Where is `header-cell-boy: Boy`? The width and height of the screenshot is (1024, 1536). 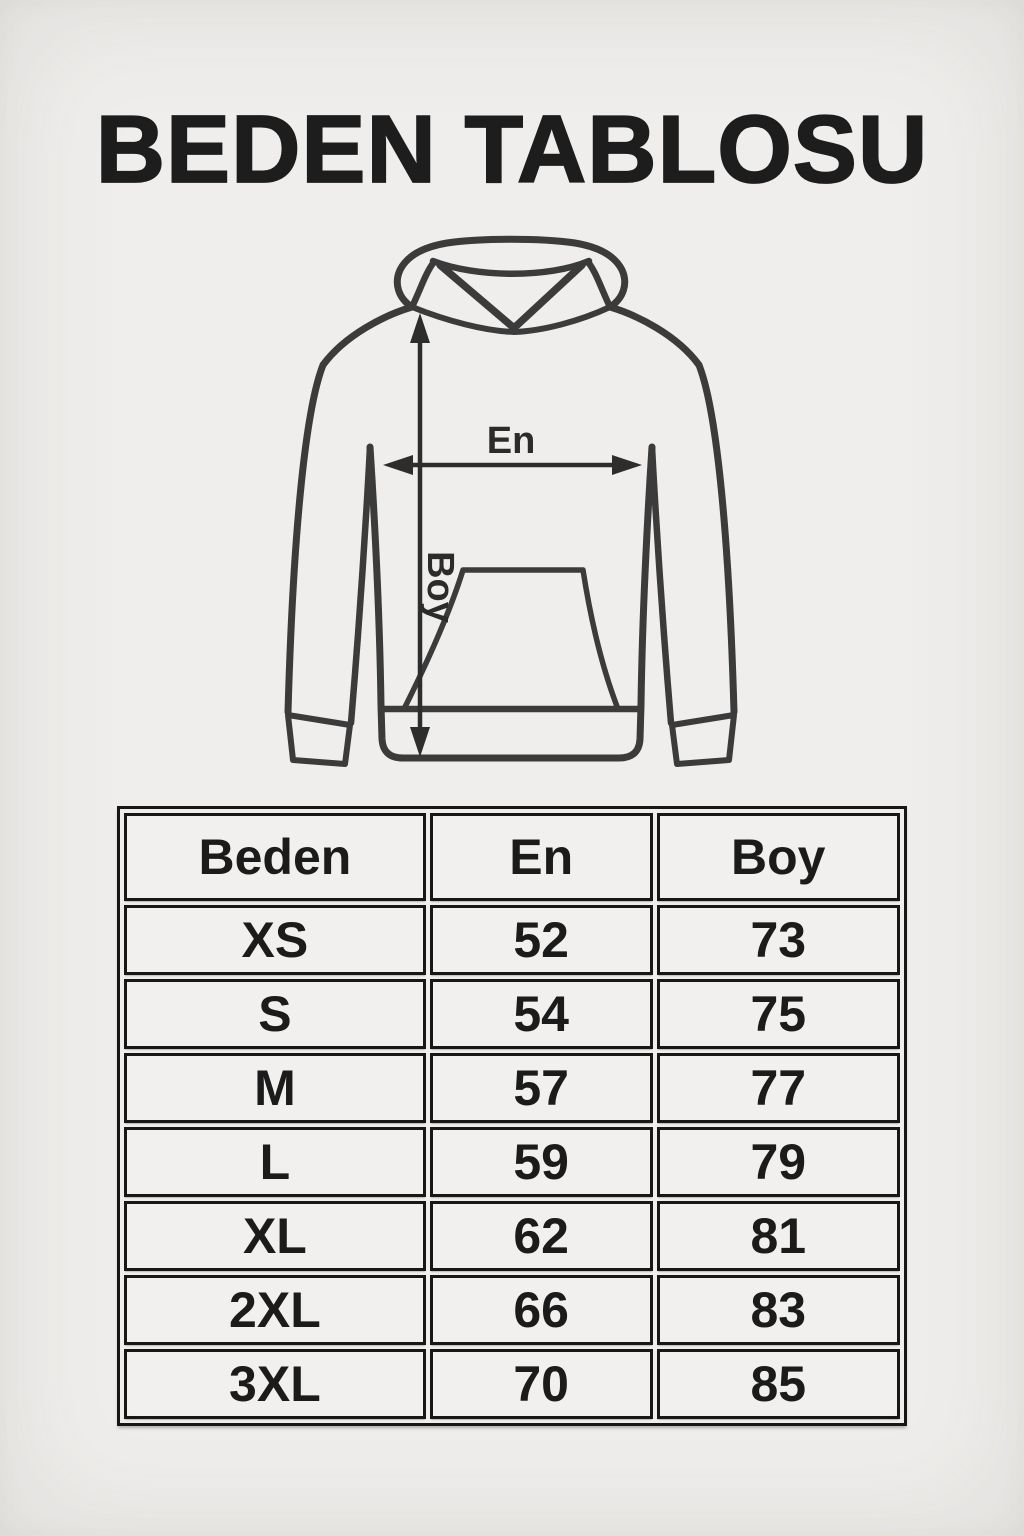 header-cell-boy: Boy is located at coordinates (778, 857).